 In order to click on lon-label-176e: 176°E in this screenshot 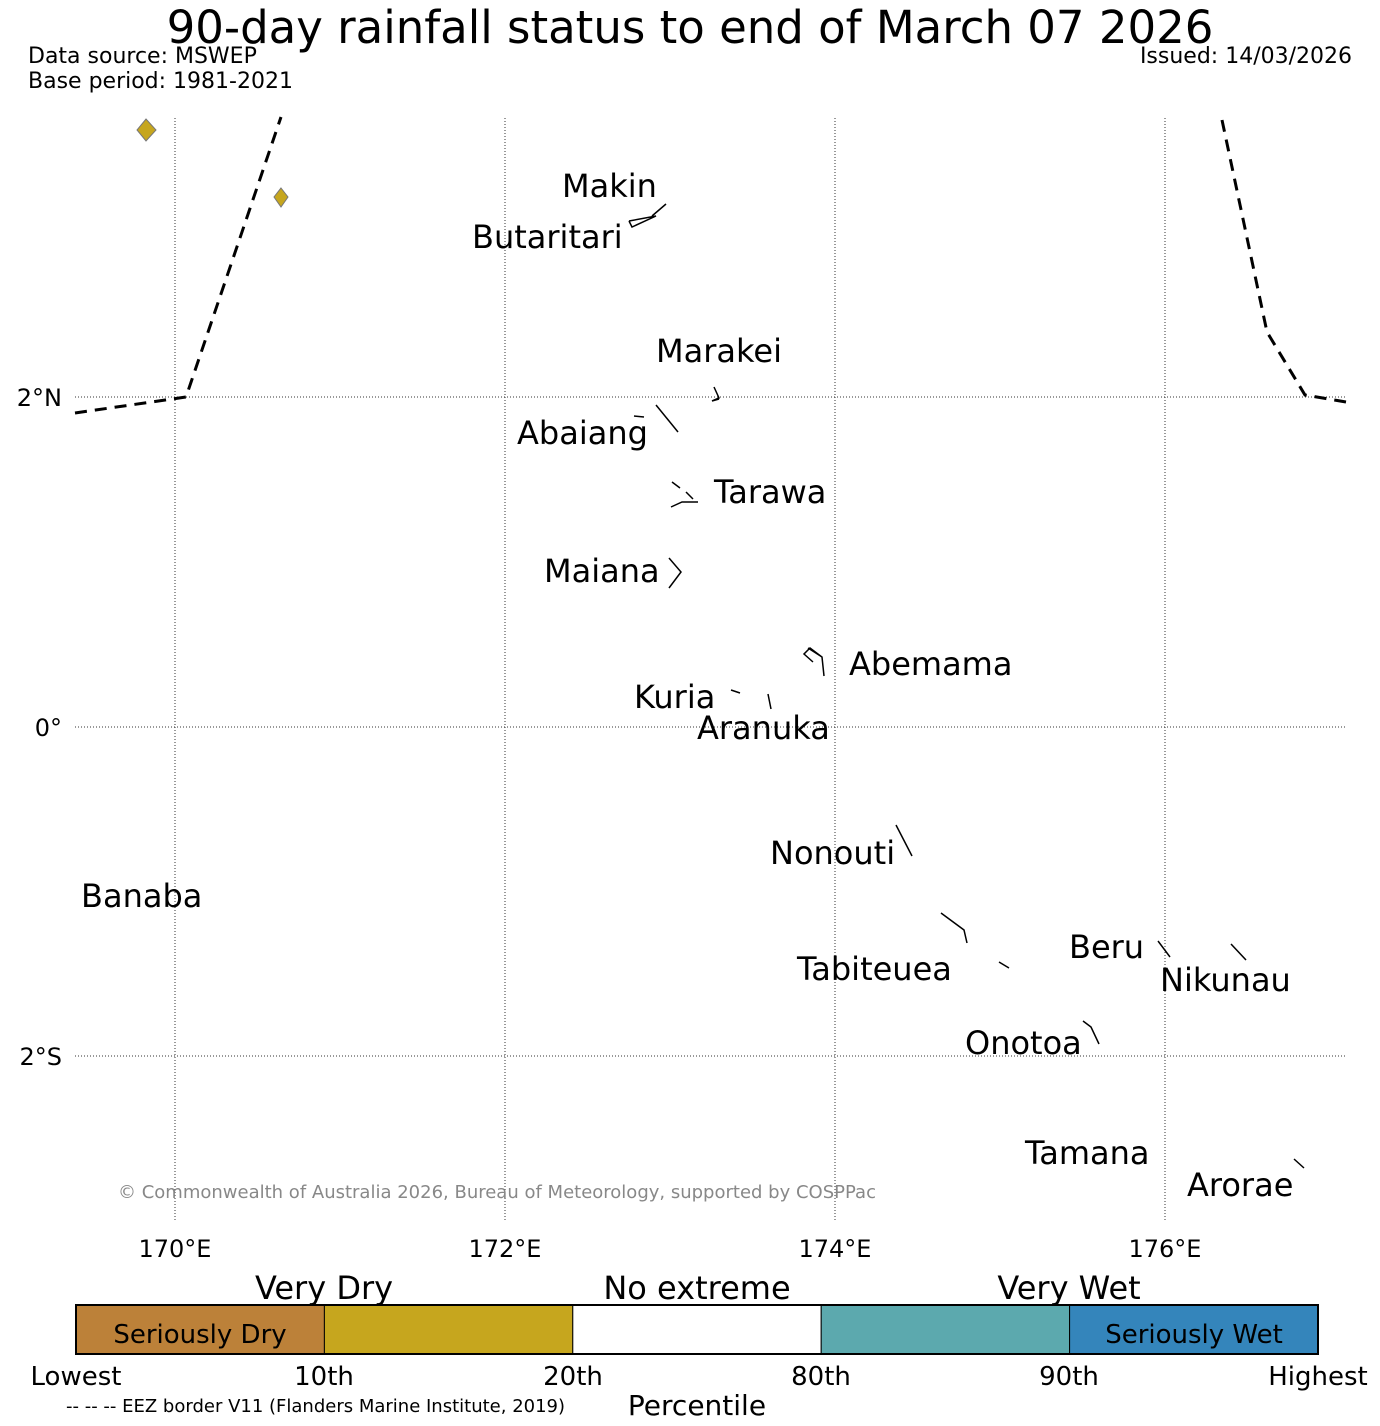, I will do `click(1165, 1249)`.